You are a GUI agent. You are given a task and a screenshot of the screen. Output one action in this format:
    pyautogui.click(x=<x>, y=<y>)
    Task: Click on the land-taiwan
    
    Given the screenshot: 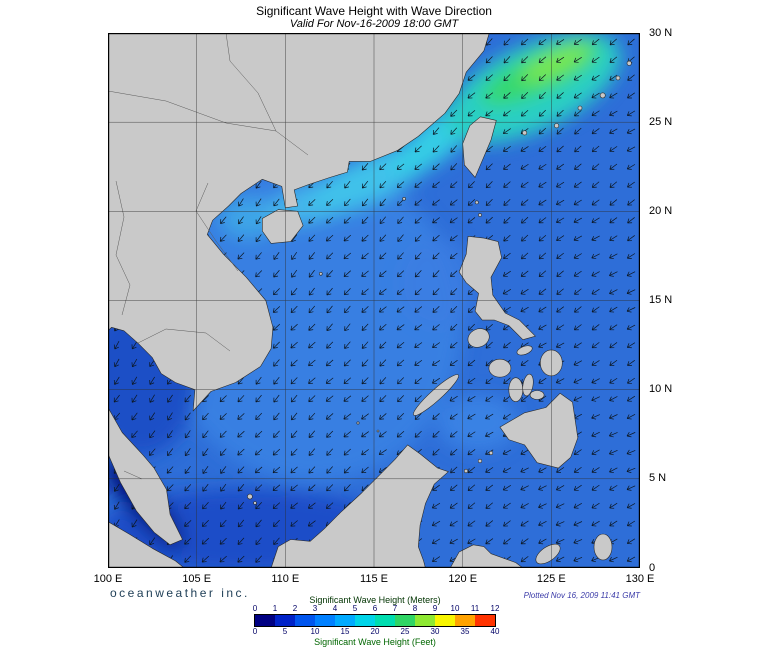 What is the action you would take?
    pyautogui.click(x=479, y=147)
    